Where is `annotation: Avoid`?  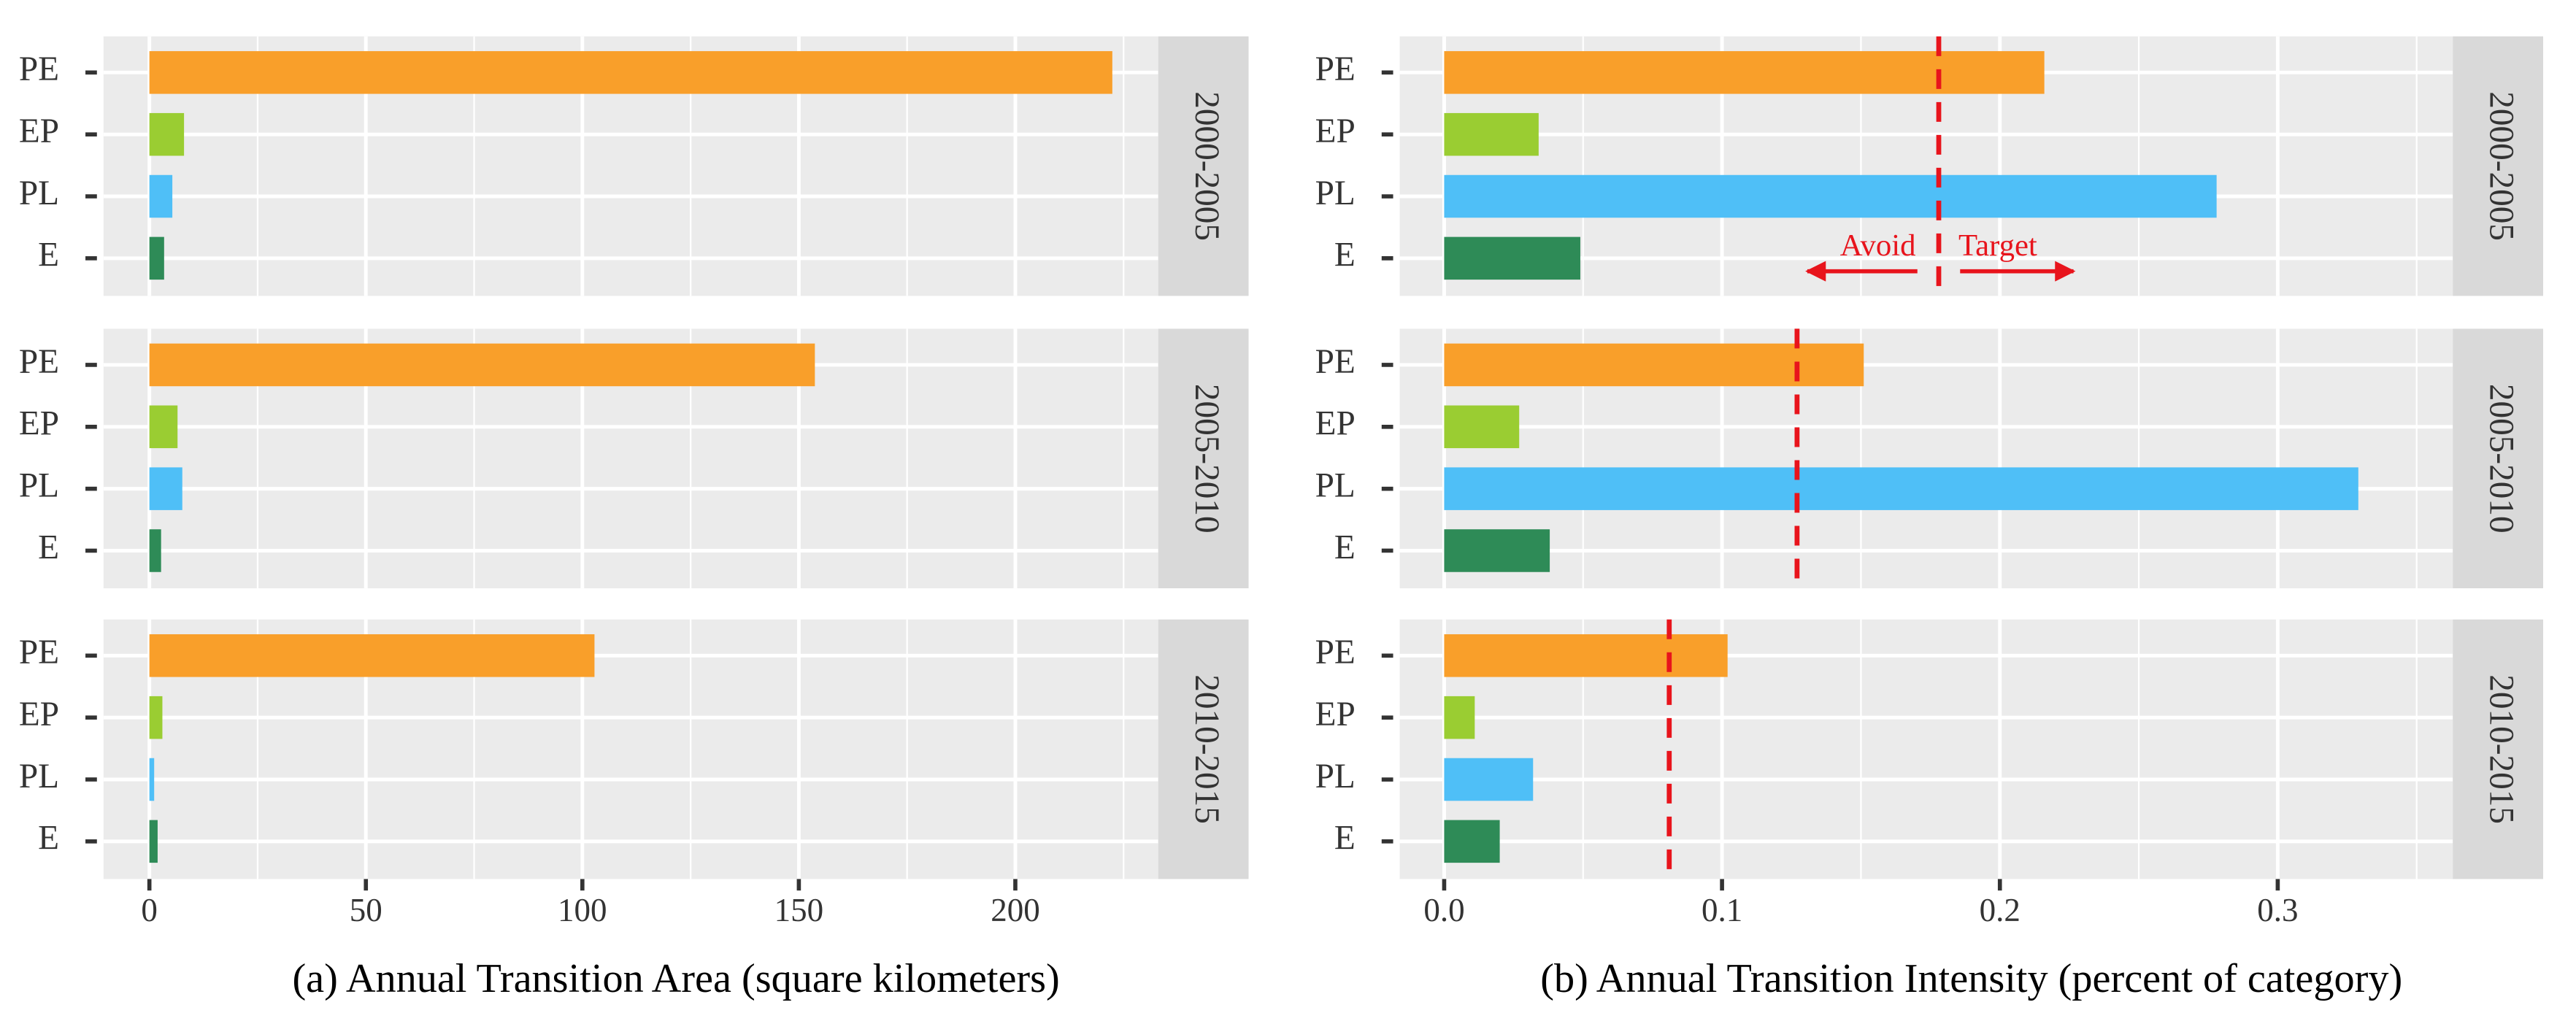
annotation: Avoid is located at coordinates (1878, 245).